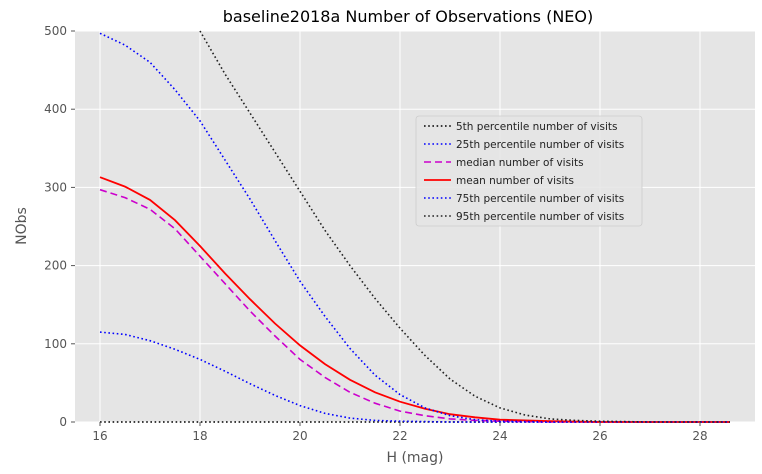  Describe the element at coordinates (63, 422) in the screenshot. I see `y-tick-label: 0` at that location.